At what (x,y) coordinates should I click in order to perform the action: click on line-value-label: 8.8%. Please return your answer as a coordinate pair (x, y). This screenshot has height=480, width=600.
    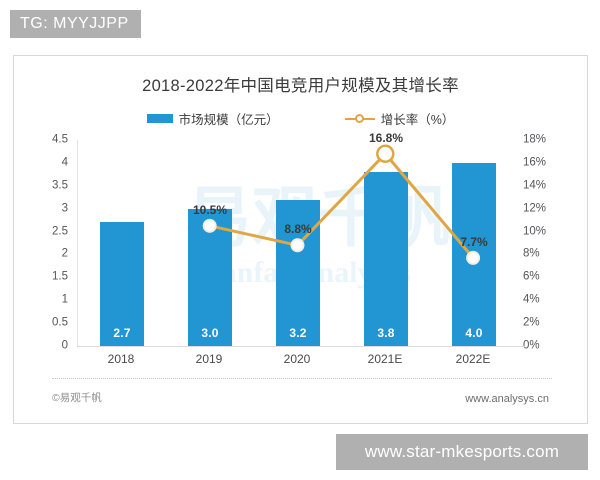
    Looking at the image, I should click on (298, 229).